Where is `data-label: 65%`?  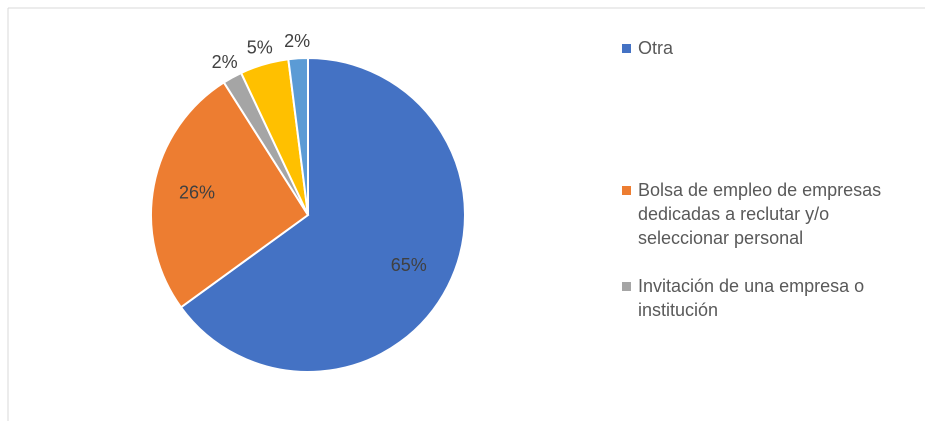
data-label: 65% is located at coordinates (409, 265).